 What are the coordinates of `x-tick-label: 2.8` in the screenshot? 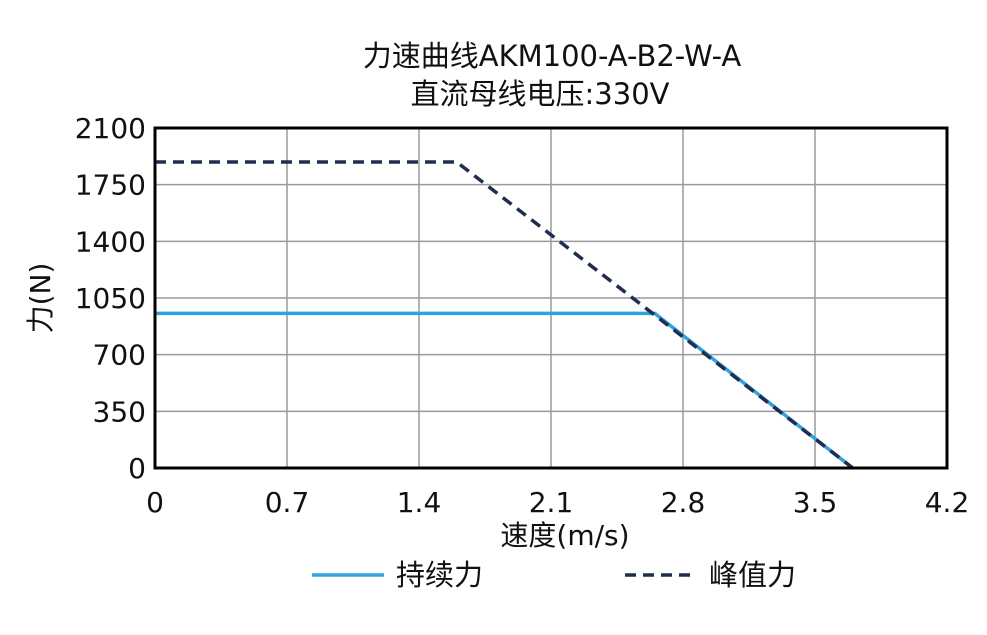 It's located at (683, 502).